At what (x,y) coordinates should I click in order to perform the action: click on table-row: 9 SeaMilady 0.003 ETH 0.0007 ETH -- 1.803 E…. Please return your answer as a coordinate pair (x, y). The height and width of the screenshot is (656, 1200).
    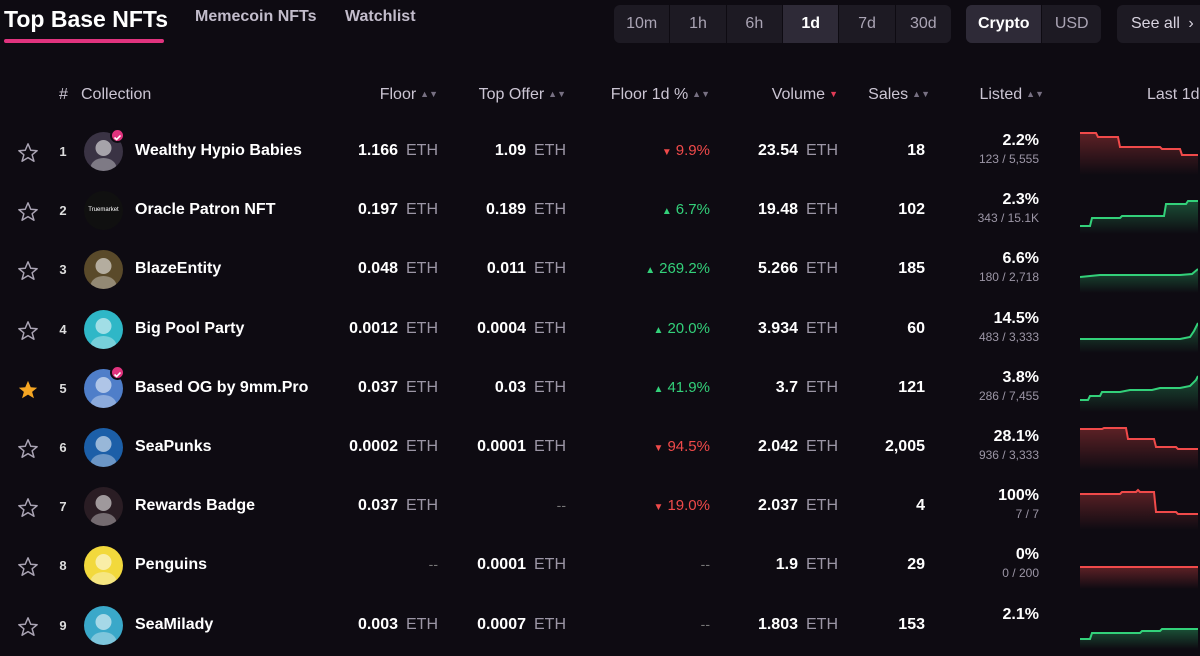
    Looking at the image, I should click on (600, 626).